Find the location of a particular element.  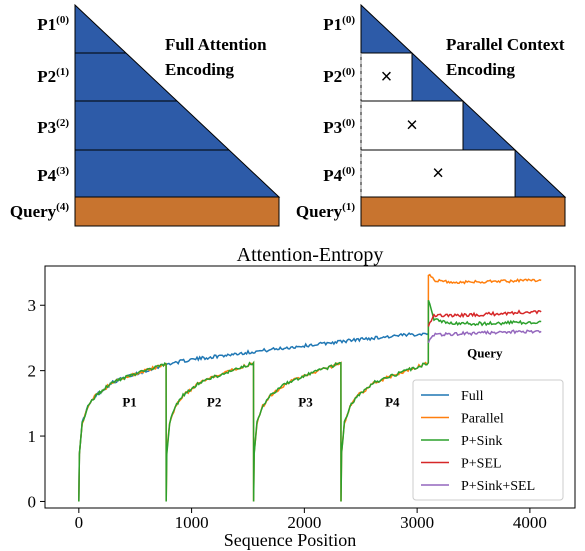

segment-label-p4: P4 is located at coordinates (392, 402).